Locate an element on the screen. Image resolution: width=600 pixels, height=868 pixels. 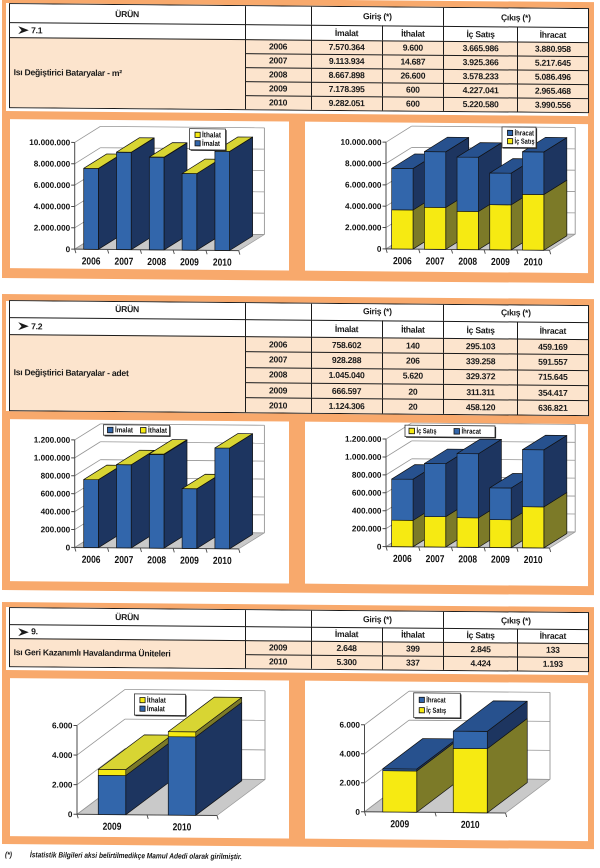
svg-text: İthalat is located at coordinates (157, 429).